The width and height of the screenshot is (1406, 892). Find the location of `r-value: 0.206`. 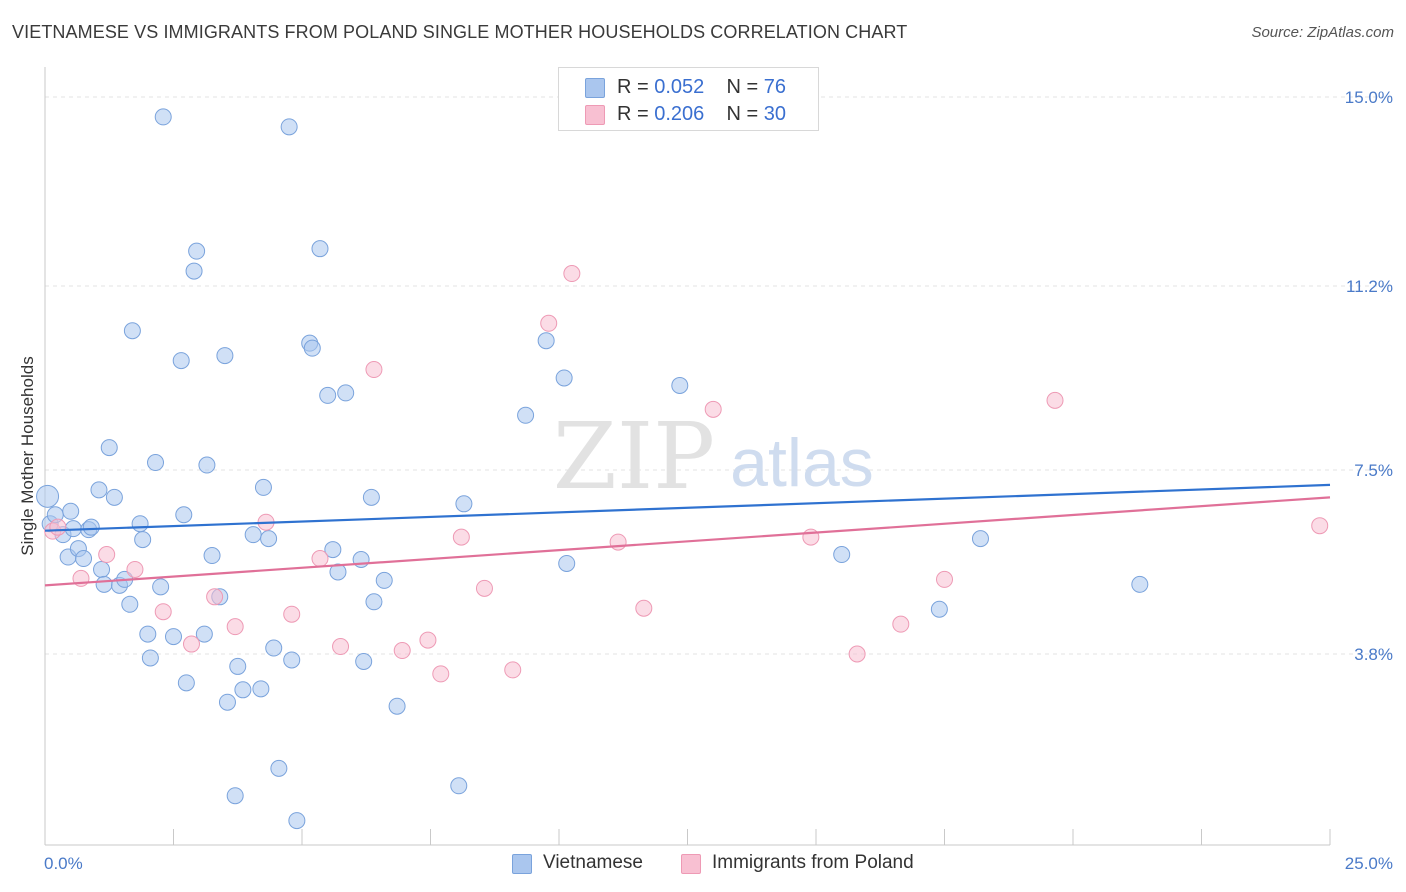

r-value: 0.206 is located at coordinates (679, 114).